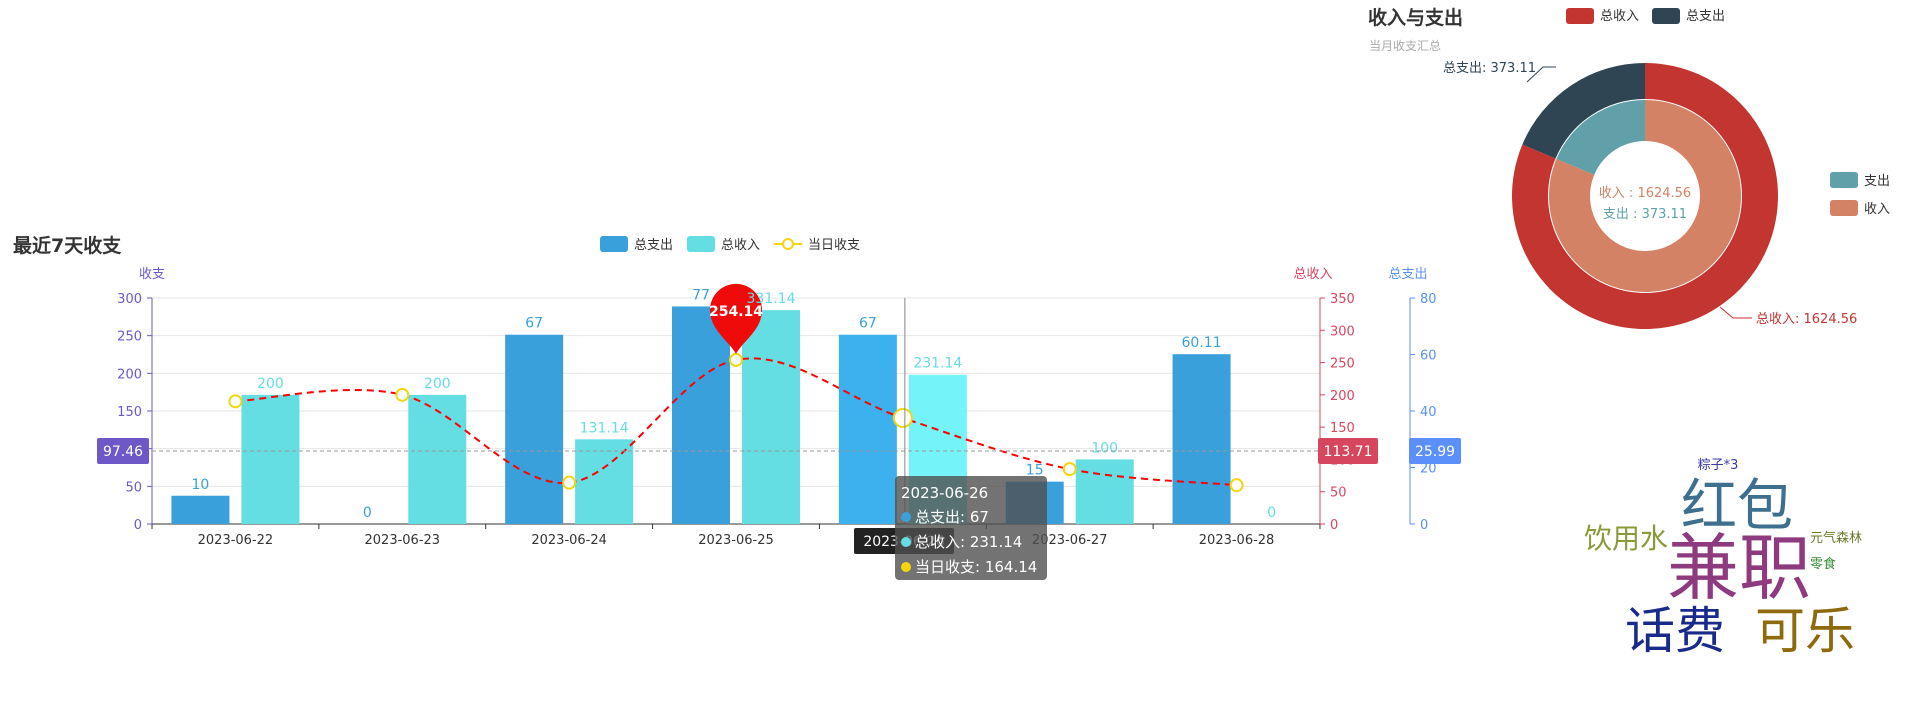 This screenshot has width=1920, height=726. What do you see at coordinates (834, 245) in the screenshot?
I see `legend-label-balance: 当日收支` at bounding box center [834, 245].